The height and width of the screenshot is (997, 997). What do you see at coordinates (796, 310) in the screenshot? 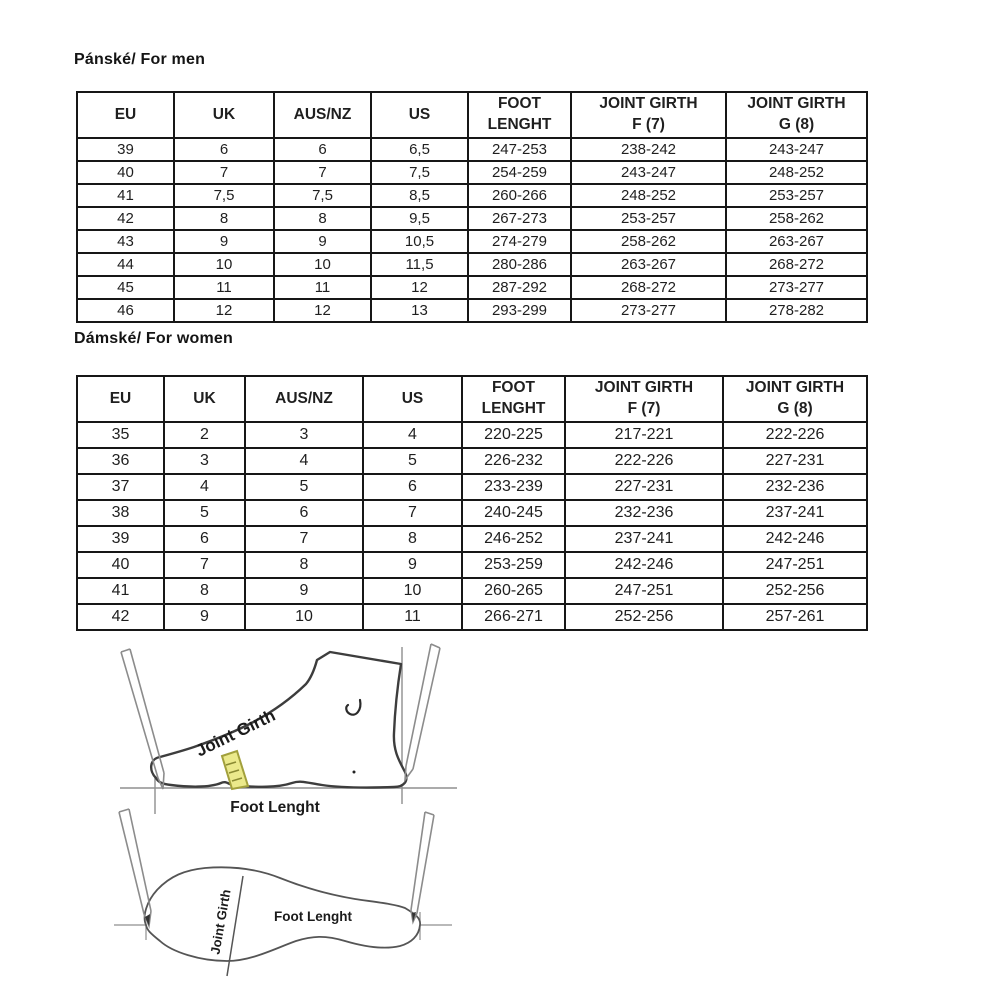
I see `table-cell: 278-282` at bounding box center [796, 310].